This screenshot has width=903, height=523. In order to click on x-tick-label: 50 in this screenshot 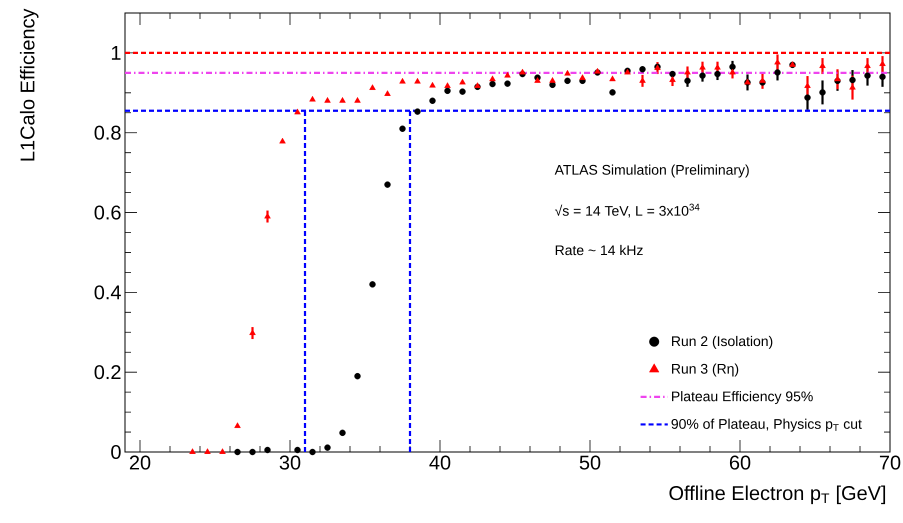, I will do `click(590, 463)`.